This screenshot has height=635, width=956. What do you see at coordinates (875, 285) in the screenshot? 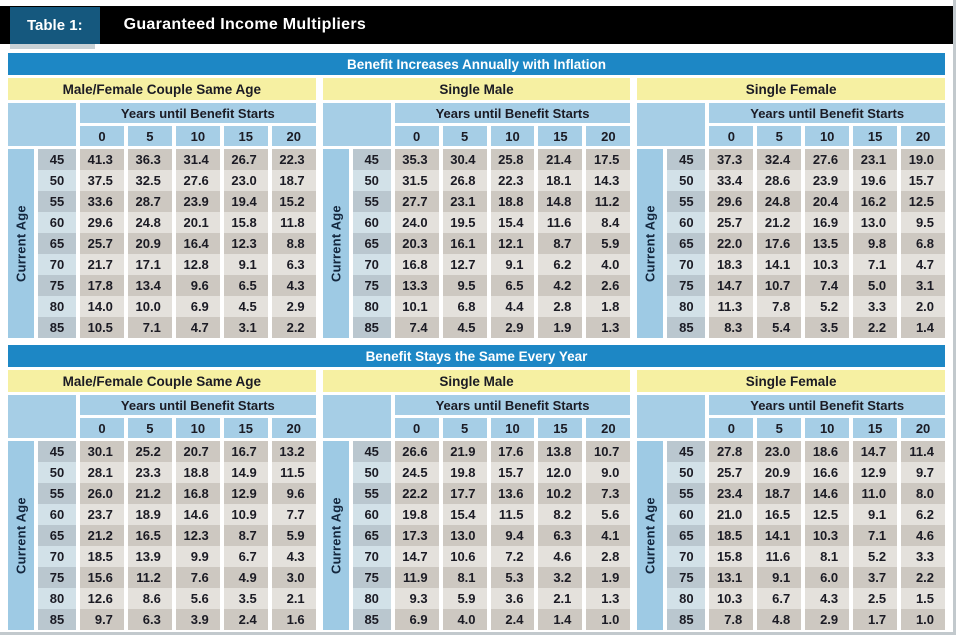
I see `value-cell: 5.0` at bounding box center [875, 285].